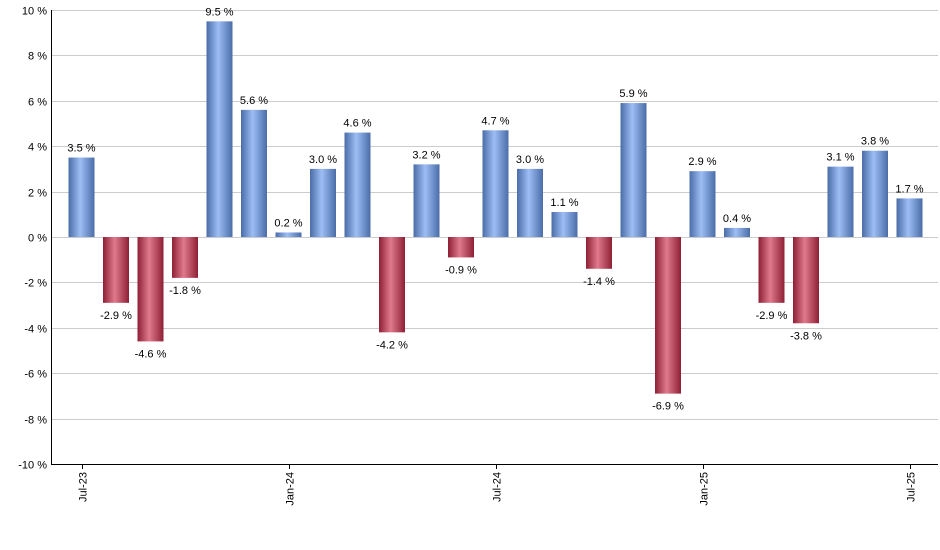  I want to click on y-axis-tick-labels: 10 % 8 % 6 % 4 % 2 % 0 % -2 % -4 % -6 % -8 % -10 %, so click(32, 239).